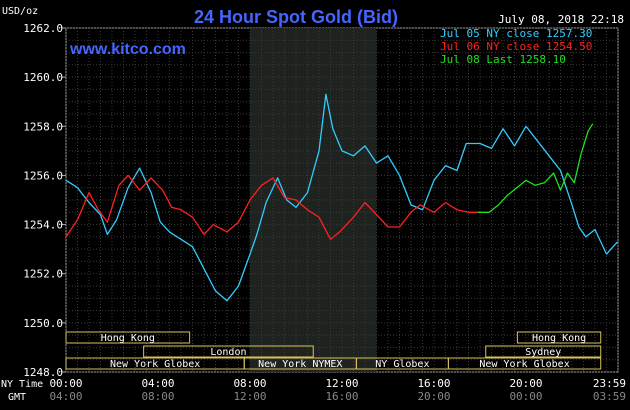 This screenshot has width=630, height=410. What do you see at coordinates (341, 383) in the screenshot?
I see `x-tick-label-ny: 12:00` at bounding box center [341, 383].